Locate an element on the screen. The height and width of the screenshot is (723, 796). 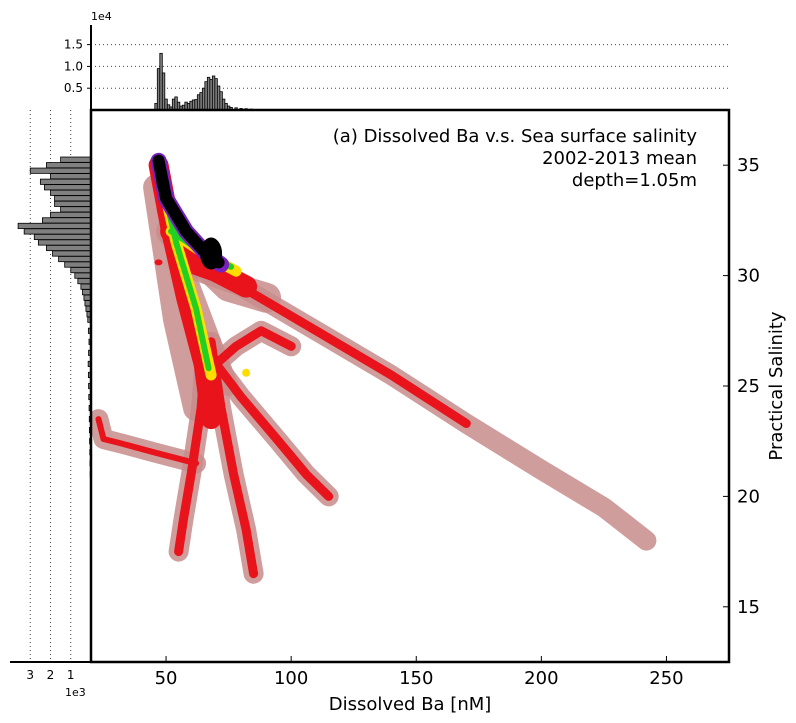
x-tick-label: 250 is located at coordinates (666, 678).